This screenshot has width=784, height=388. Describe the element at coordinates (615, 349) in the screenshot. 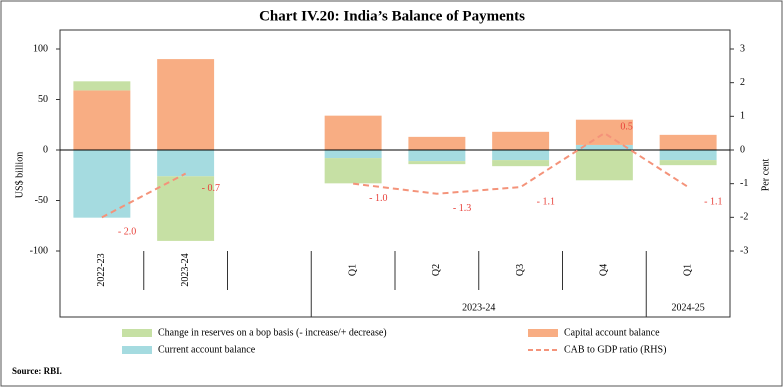

I see `legend-label: CAB to GDP ratio (RHS)` at that location.